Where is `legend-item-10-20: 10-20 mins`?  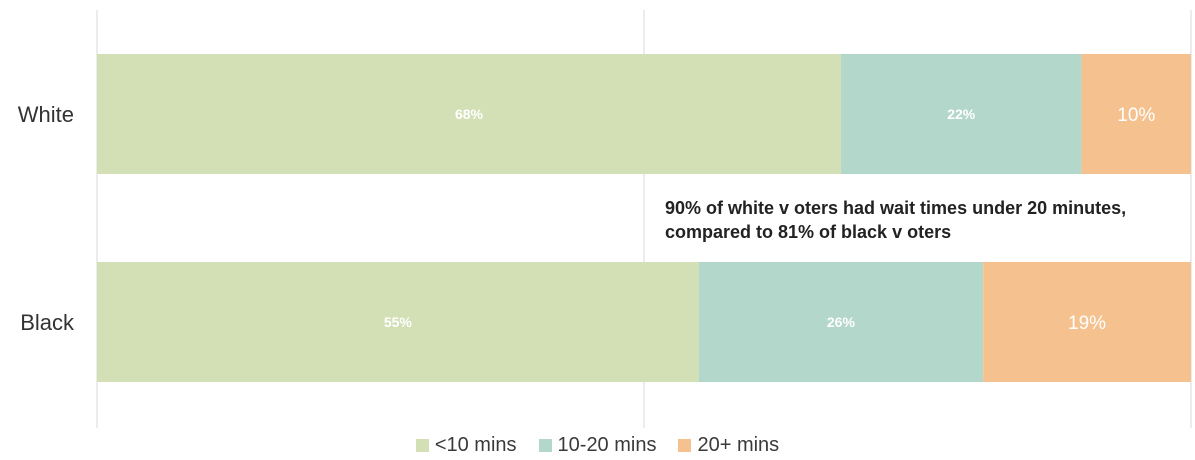 legend-item-10-20: 10-20 mins is located at coordinates (597, 445).